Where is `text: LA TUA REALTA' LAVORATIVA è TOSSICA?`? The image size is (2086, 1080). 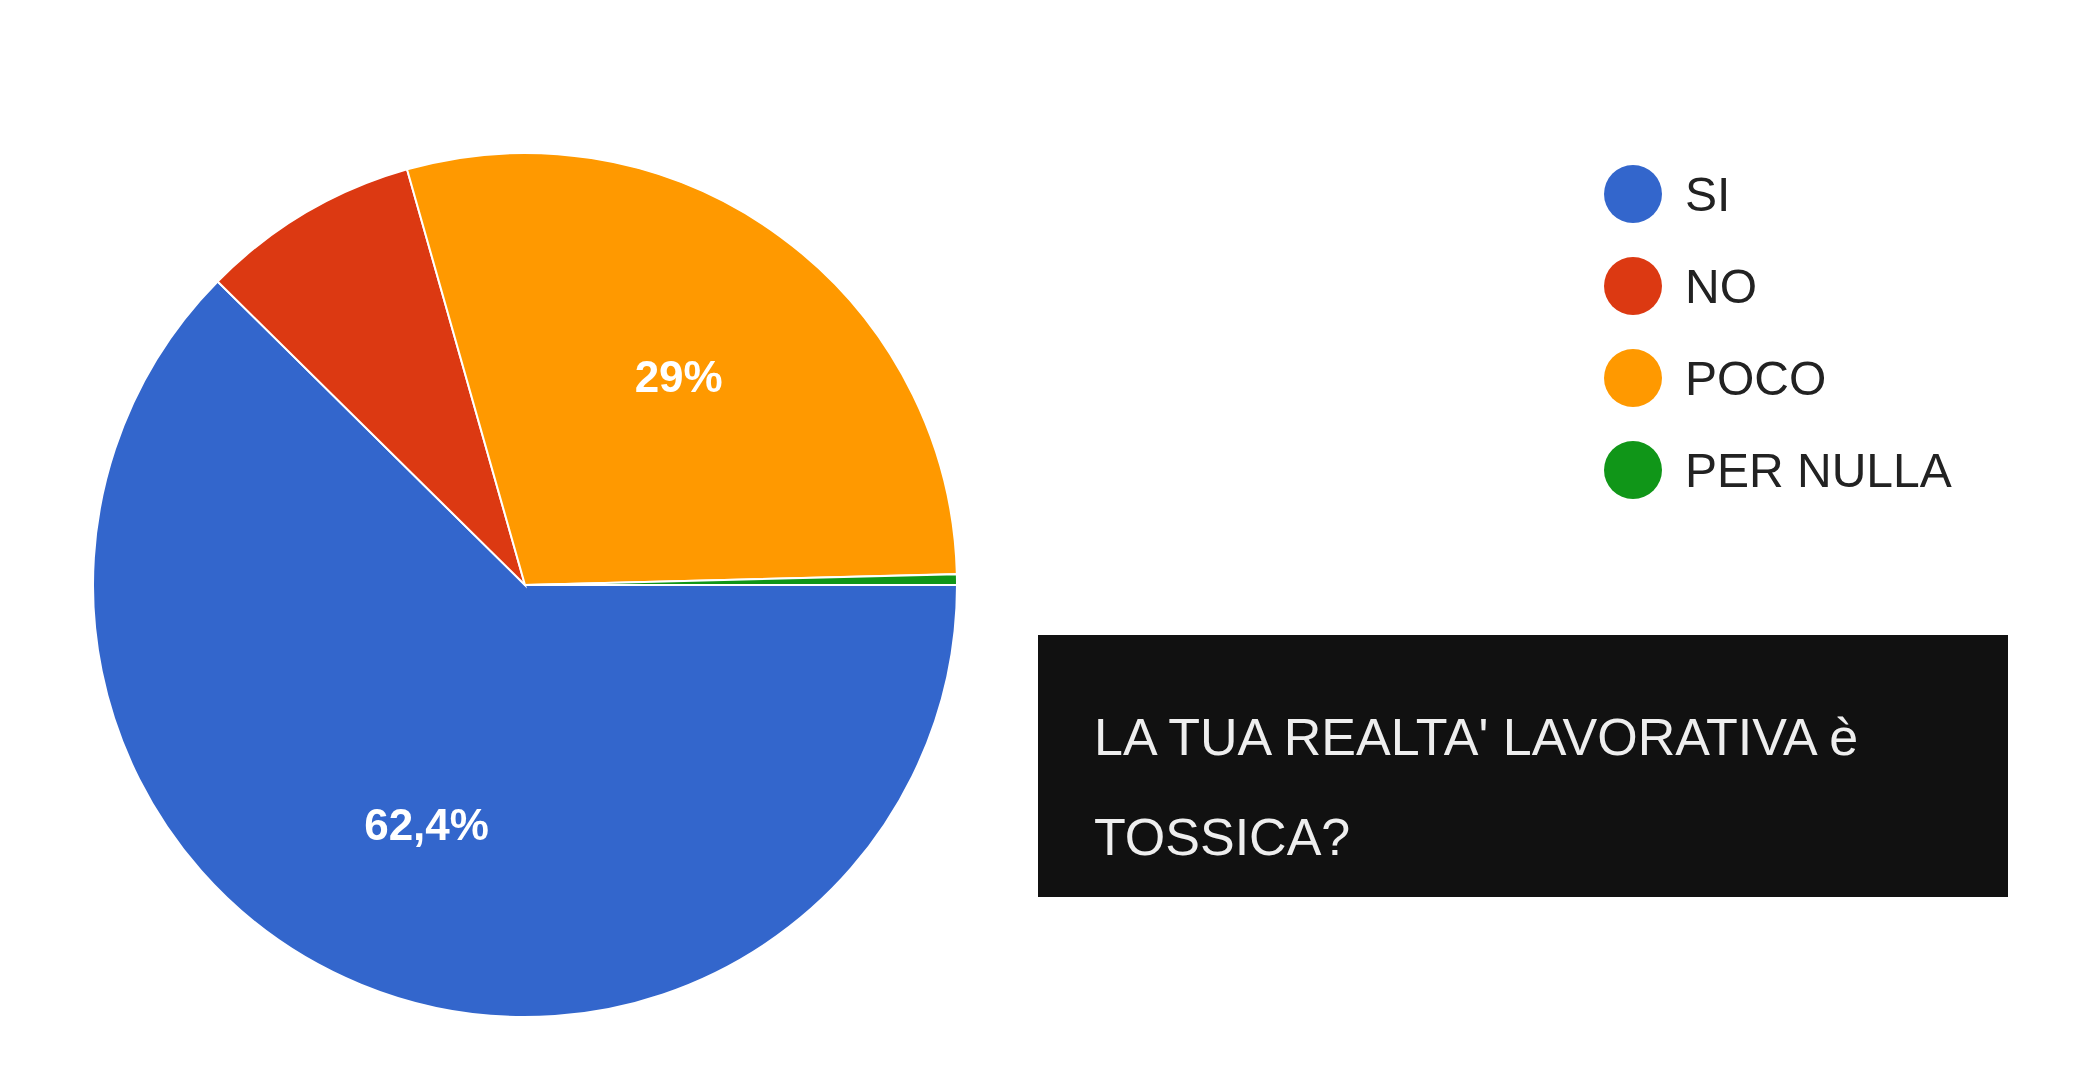
text: LA TUA REALTA' LAVORATIVA è TOSSICA? is located at coordinates (1523, 766).